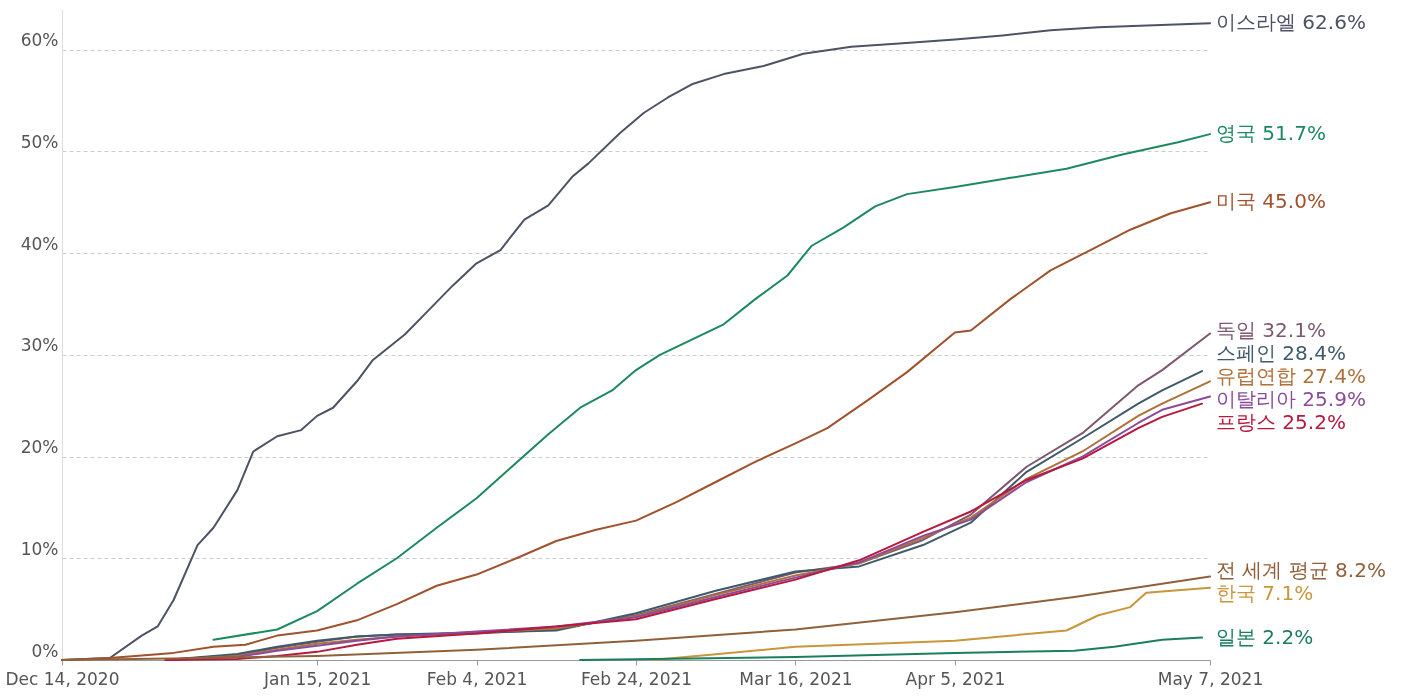 The height and width of the screenshot is (697, 1417). What do you see at coordinates (1281, 422) in the screenshot?
I see `text: 프랑스 25.2%` at bounding box center [1281, 422].